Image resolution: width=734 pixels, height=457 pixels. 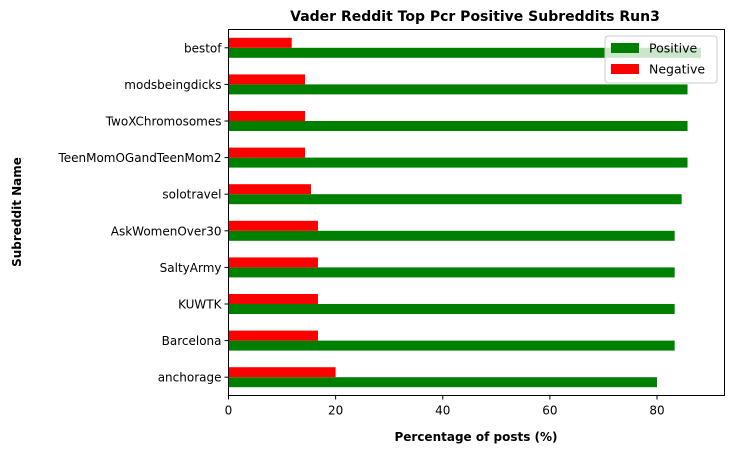 What do you see at coordinates (549, 411) in the screenshot?
I see `x-tick-label: 60` at bounding box center [549, 411].